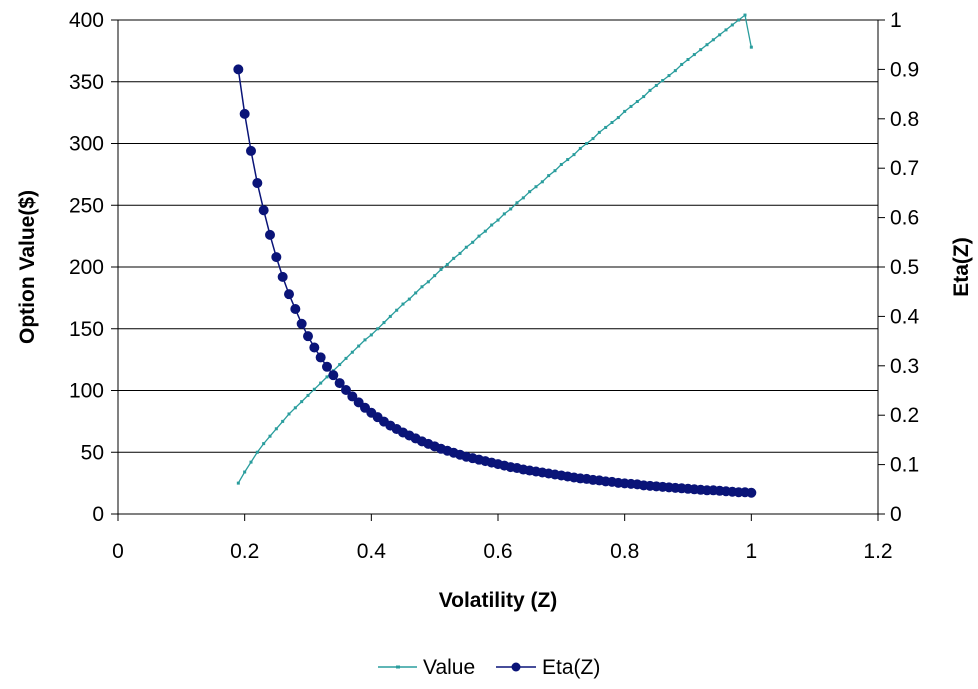 Image resolution: width=978 pixels, height=689 pixels. I want to click on x-tick-label: 0.2, so click(244, 551).